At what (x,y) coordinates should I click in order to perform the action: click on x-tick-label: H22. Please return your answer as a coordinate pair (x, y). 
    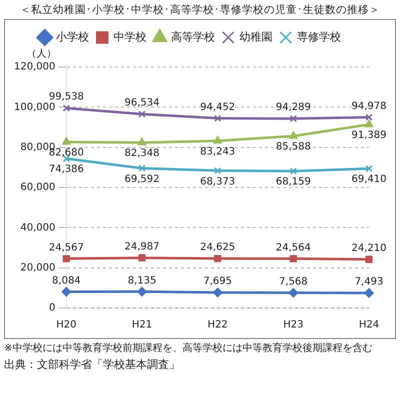
    Looking at the image, I should click on (218, 325).